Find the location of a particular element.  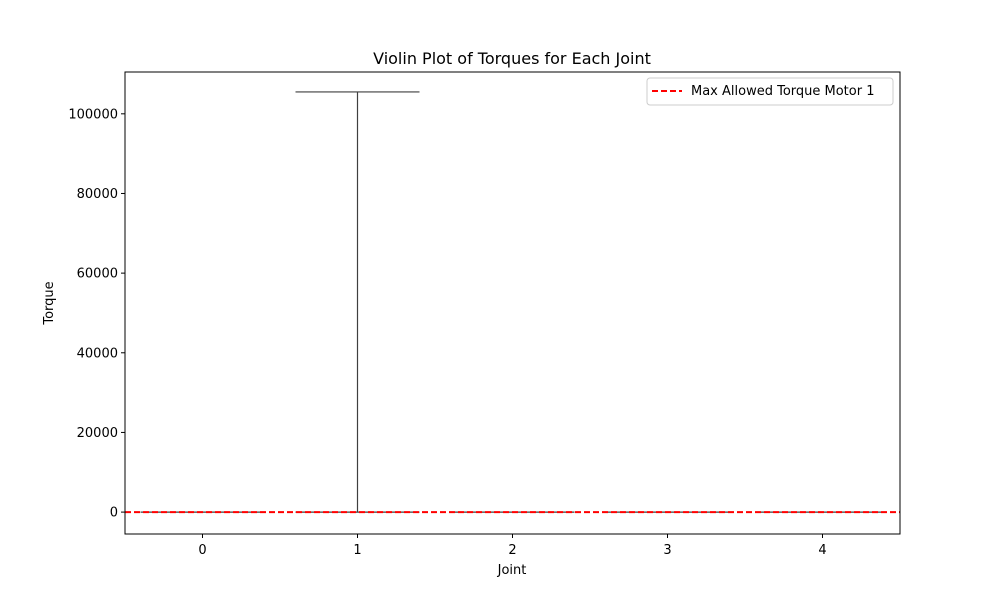

legend-box is located at coordinates (770, 91).